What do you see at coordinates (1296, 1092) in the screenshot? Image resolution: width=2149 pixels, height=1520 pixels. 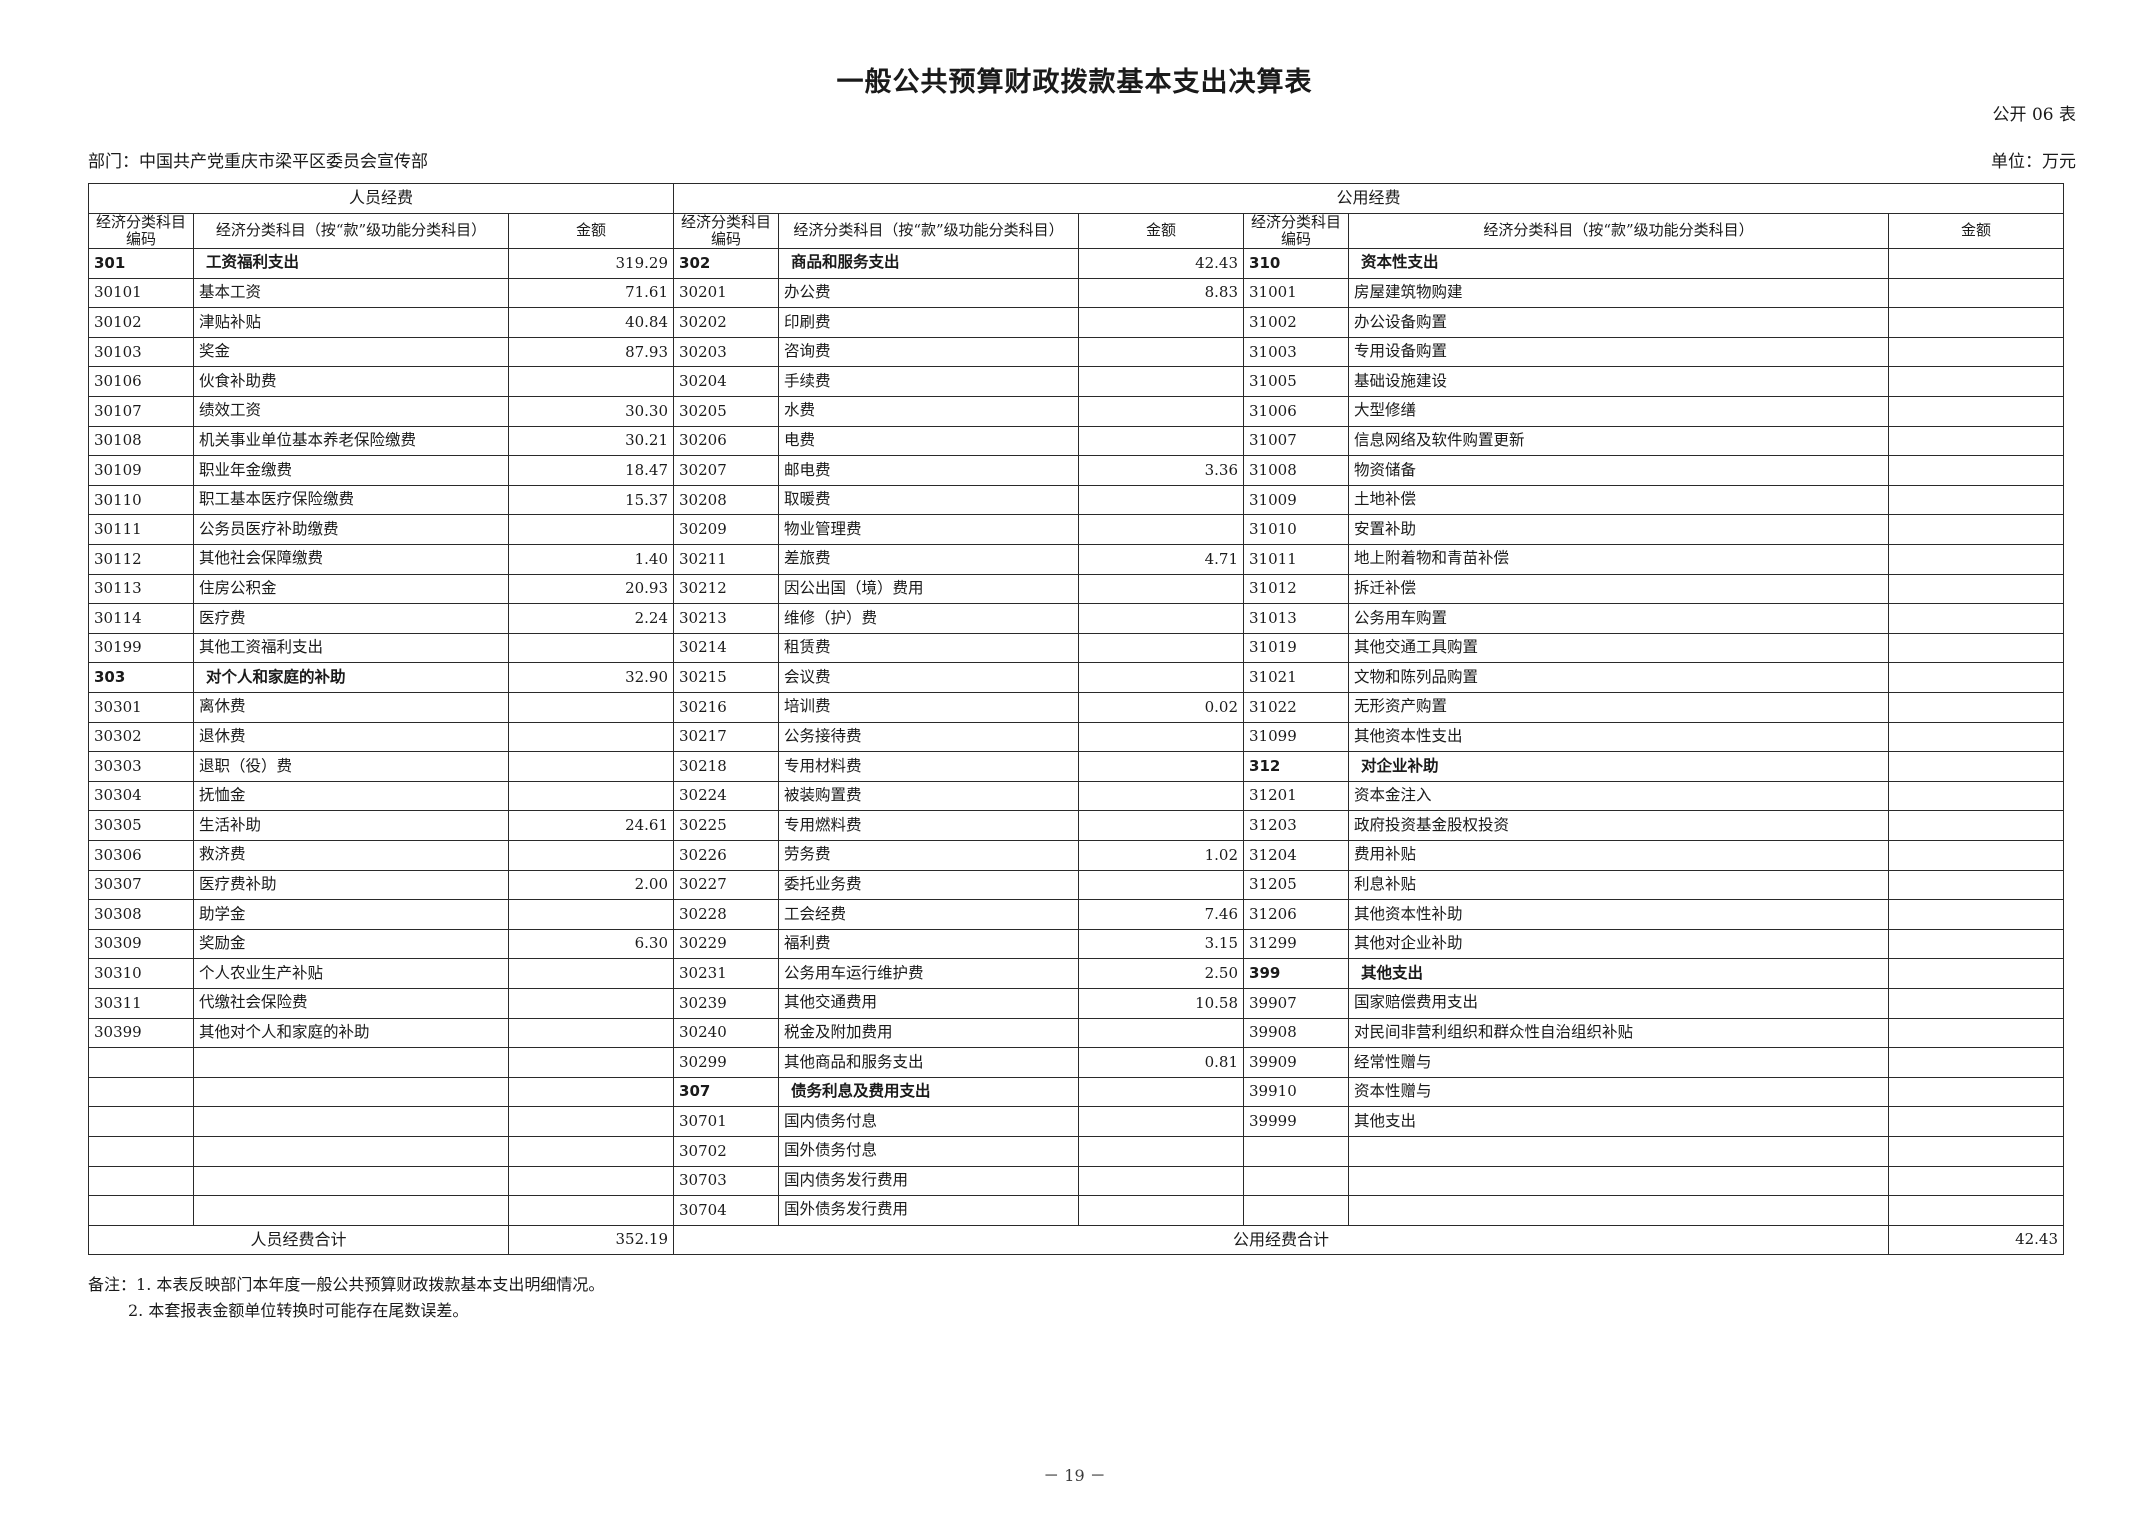 I see `cell-code: 39910` at bounding box center [1296, 1092].